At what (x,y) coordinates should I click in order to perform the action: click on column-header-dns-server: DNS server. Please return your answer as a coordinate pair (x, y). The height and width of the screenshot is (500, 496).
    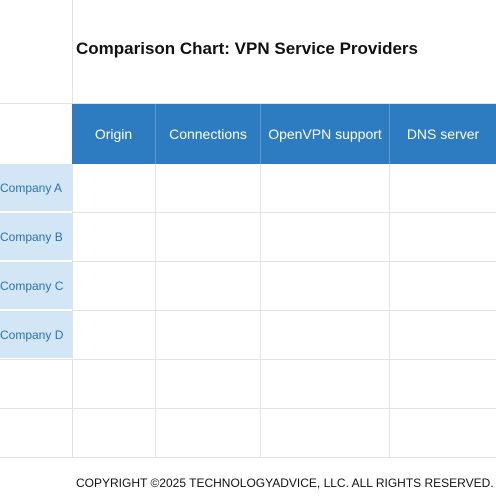
    Looking at the image, I should click on (443, 134).